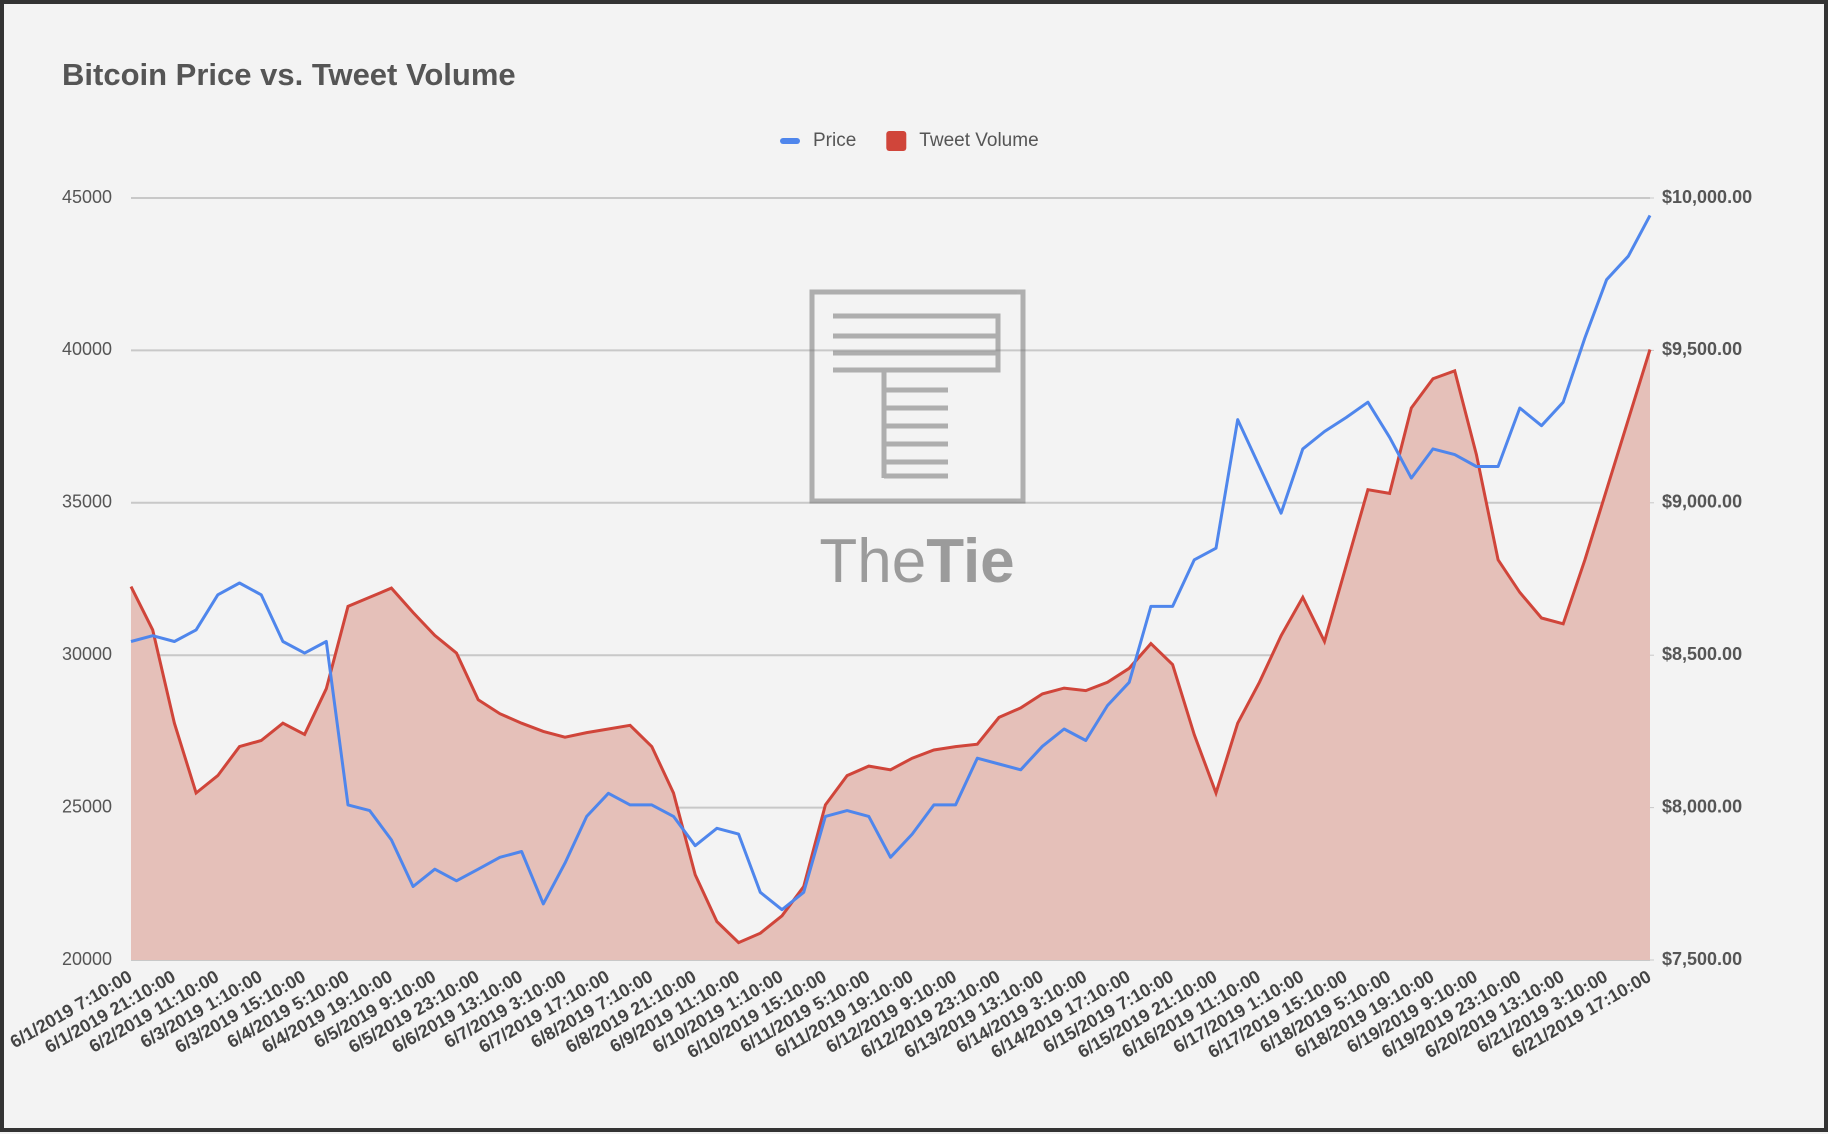  I want to click on y2-tick-label: $10,000.00, so click(1707, 197).